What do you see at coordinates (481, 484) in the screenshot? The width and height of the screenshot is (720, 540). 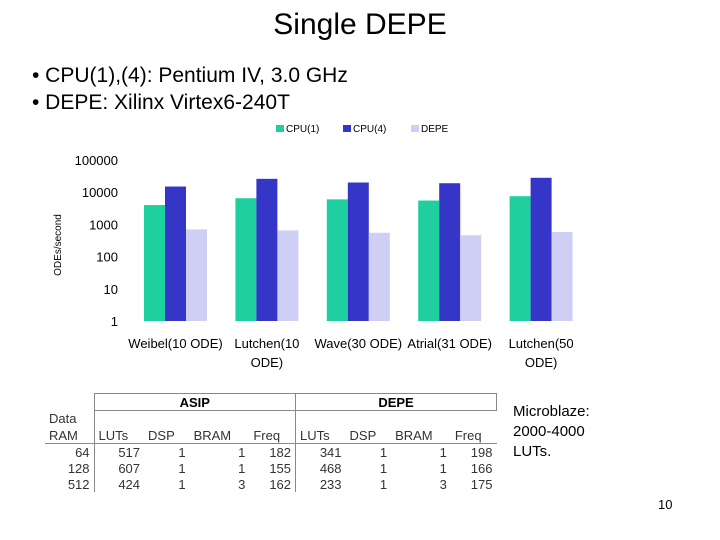 I see `table-cell: 175` at bounding box center [481, 484].